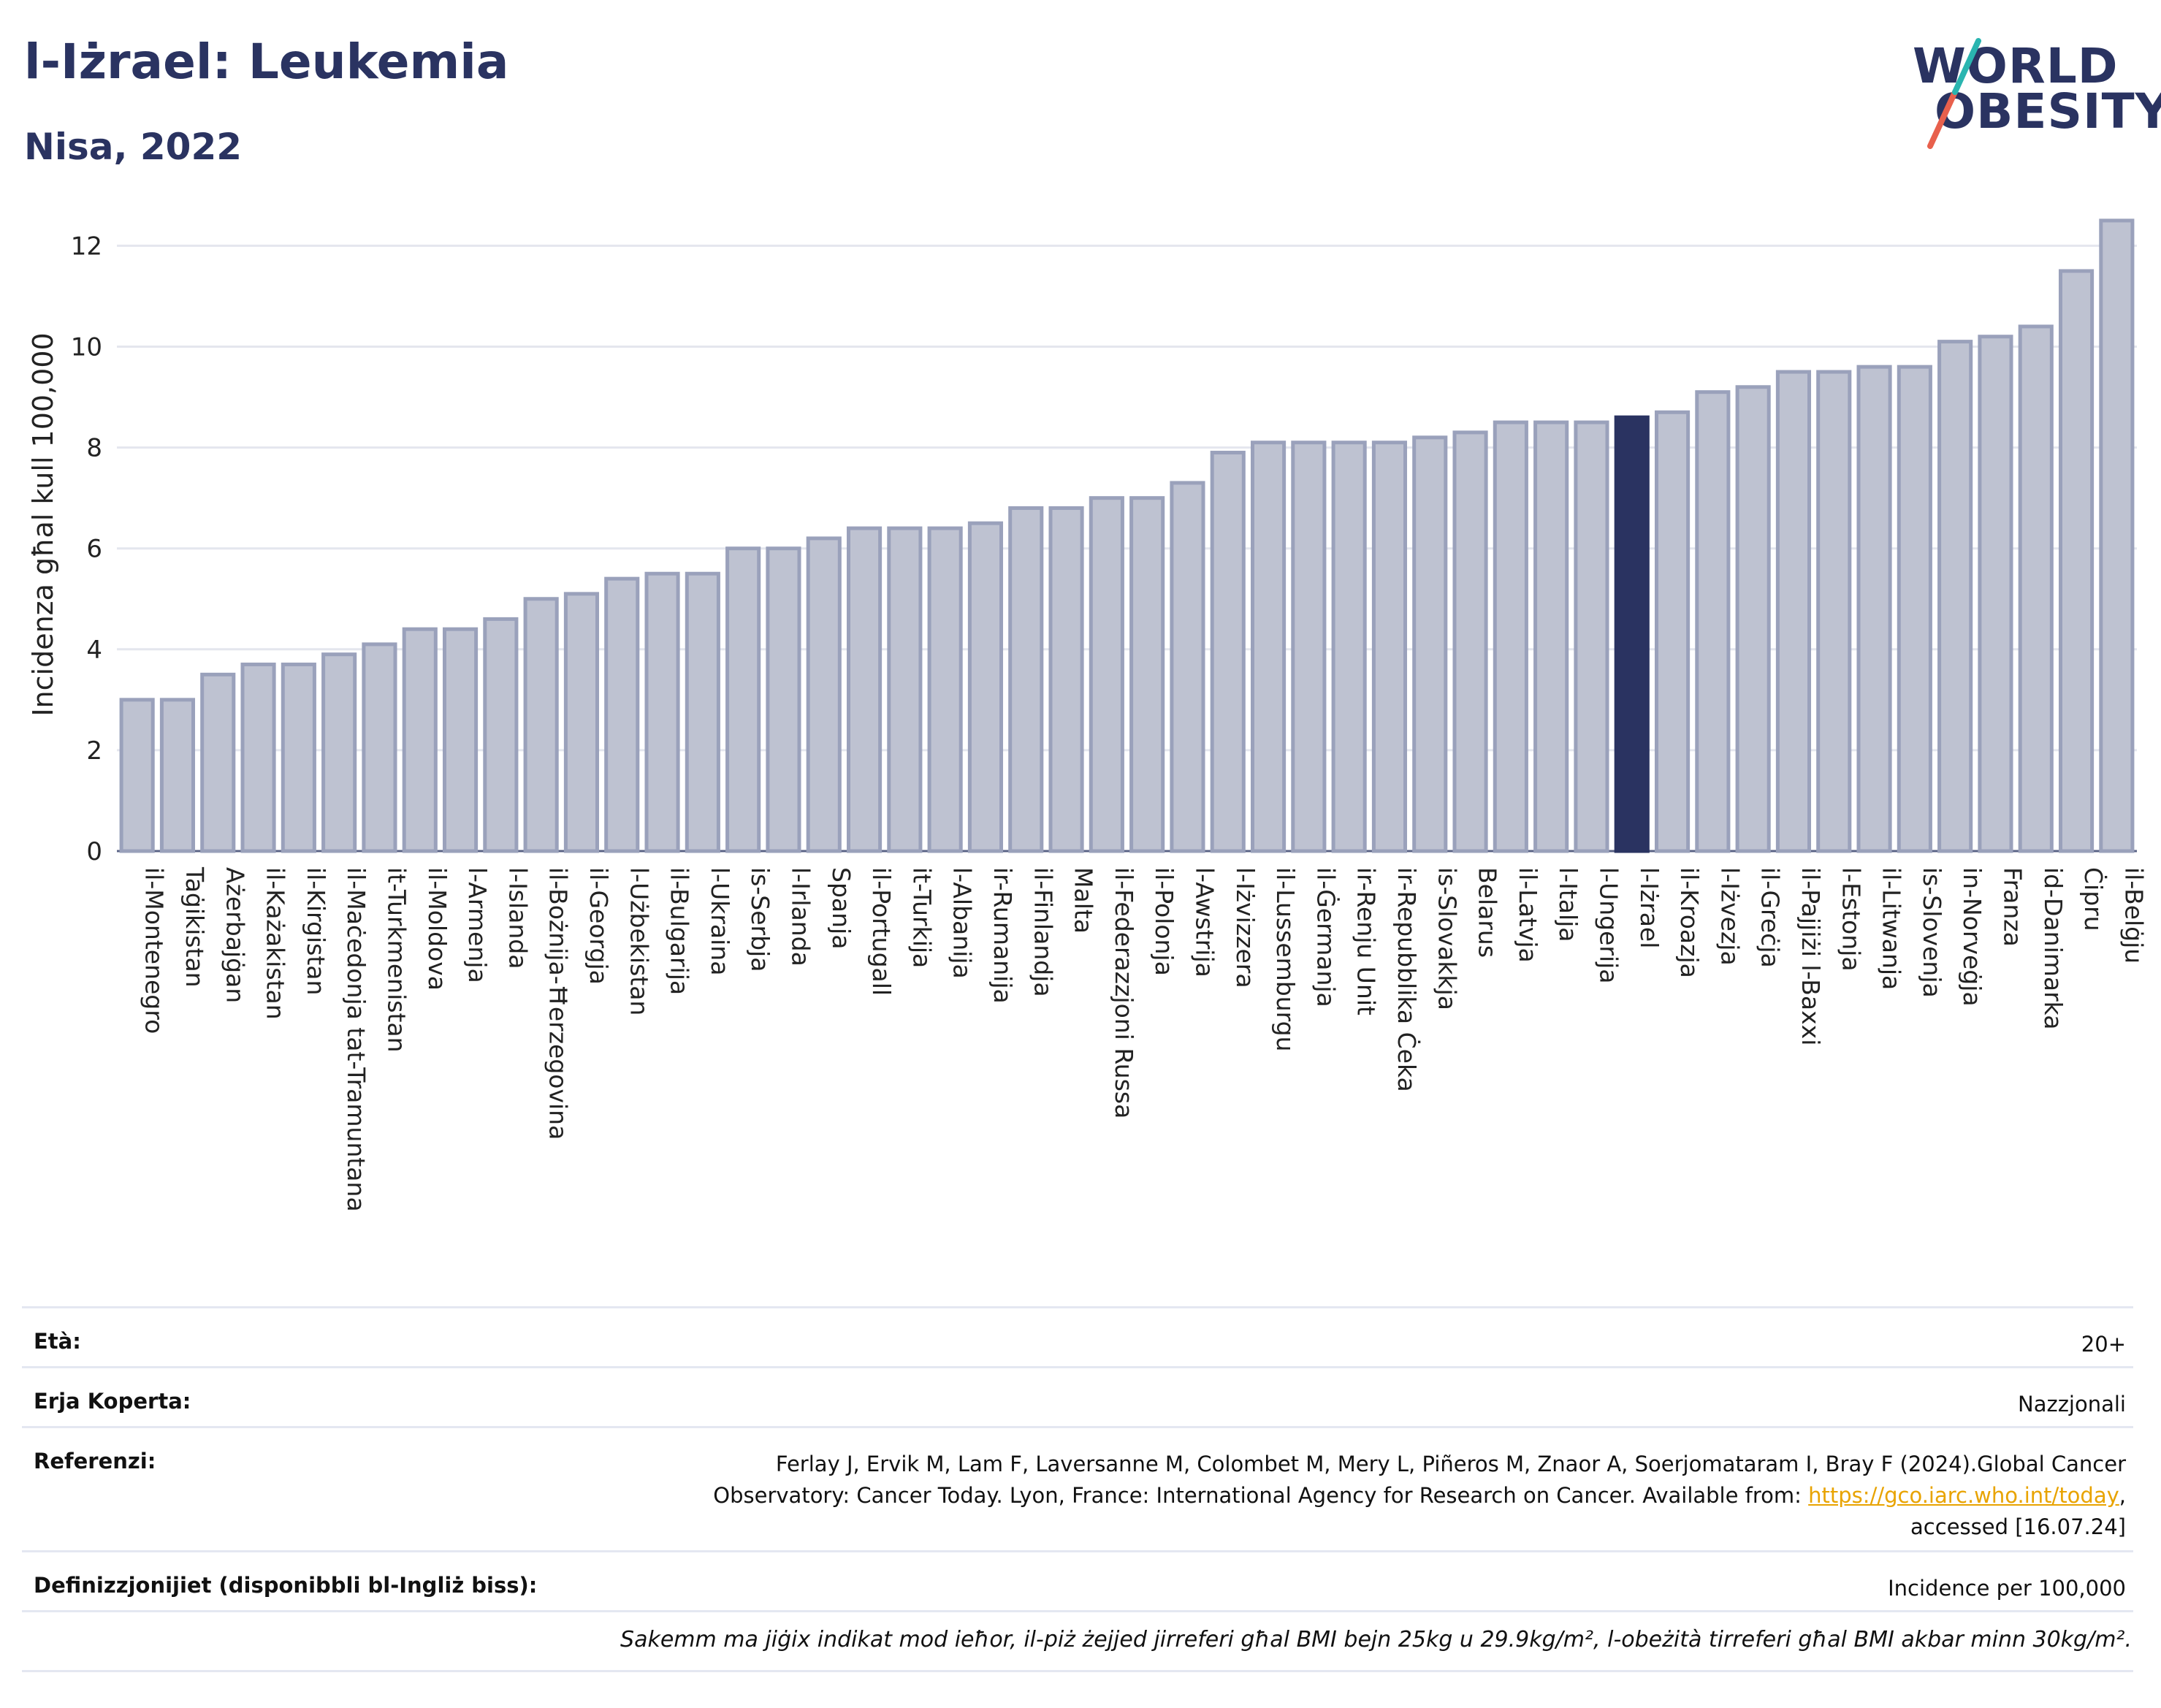 This screenshot has height=1708, width=2161. What do you see at coordinates (356, 1039) in the screenshot?
I see `x-tick-label: il-Maċedonja tat-Tramuntana` at bounding box center [356, 1039].